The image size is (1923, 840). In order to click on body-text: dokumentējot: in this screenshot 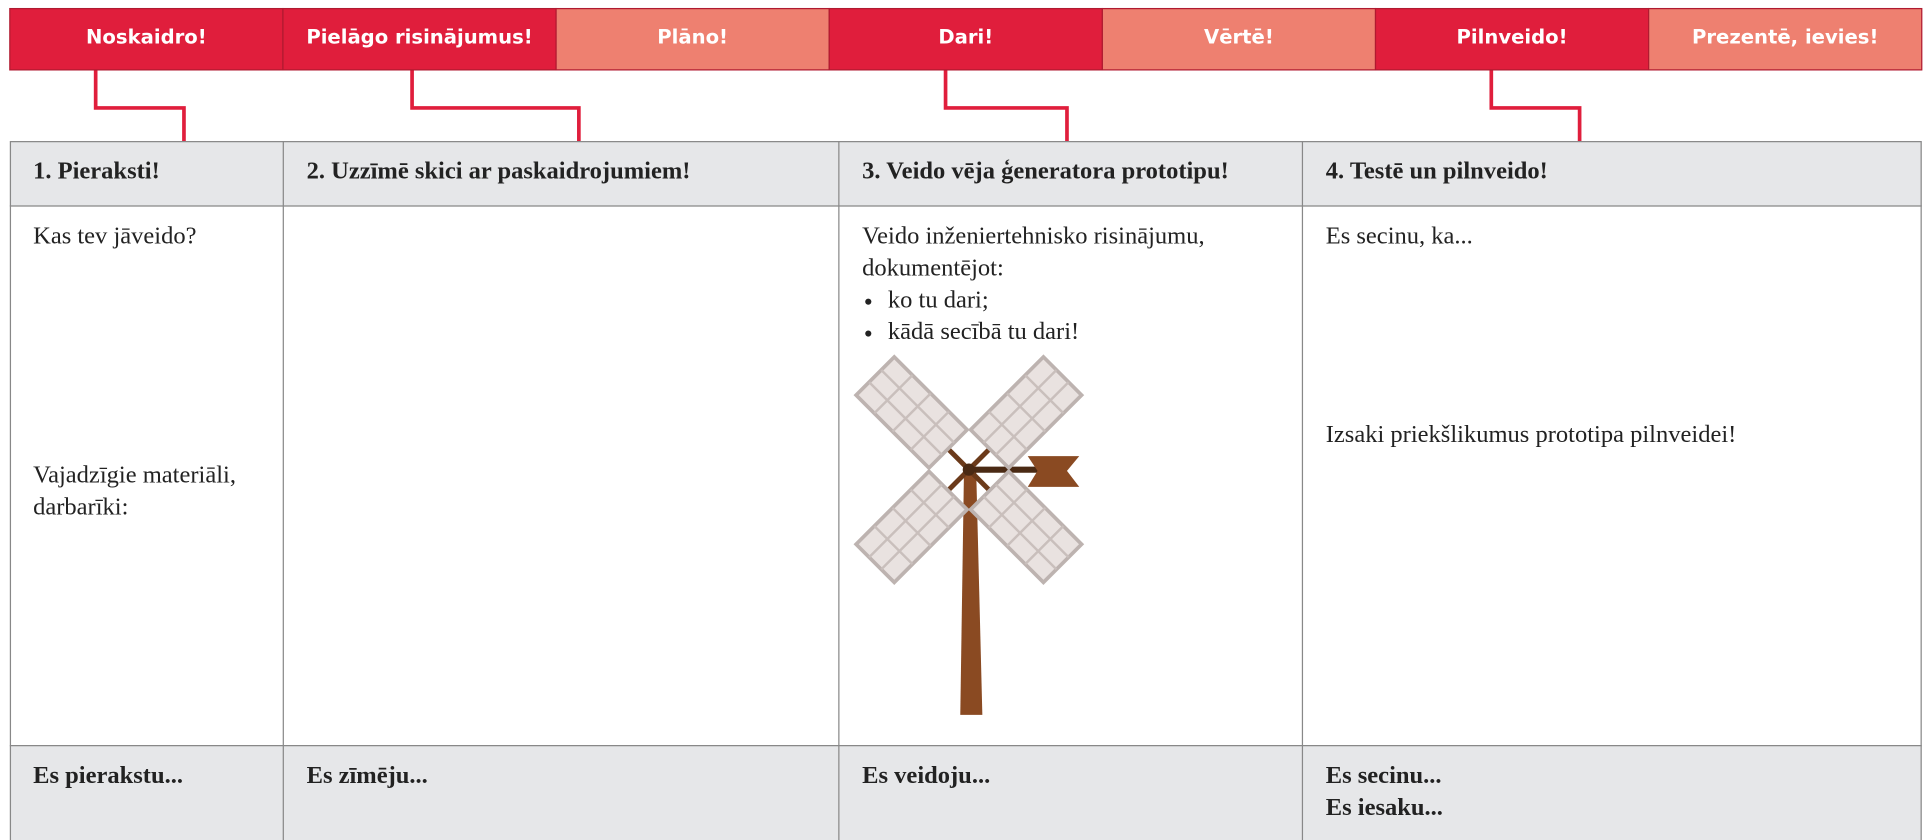, I will do `click(933, 267)`.